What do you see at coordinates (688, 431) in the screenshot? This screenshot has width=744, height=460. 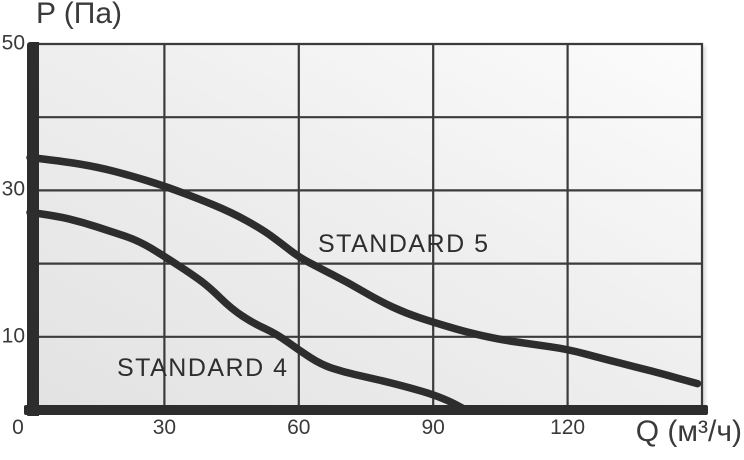 I see `x-axis-title: Q (м³/ч)` at bounding box center [688, 431].